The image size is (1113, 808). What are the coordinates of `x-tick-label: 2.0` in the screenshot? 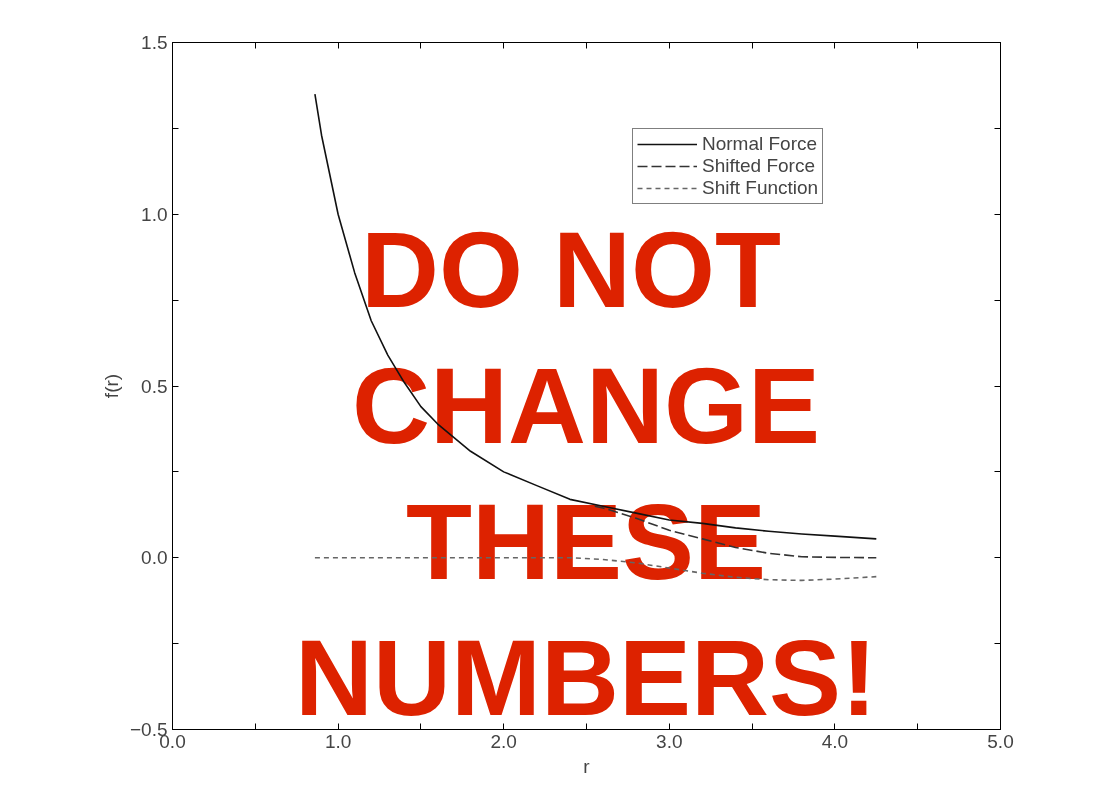 It's located at (503, 741).